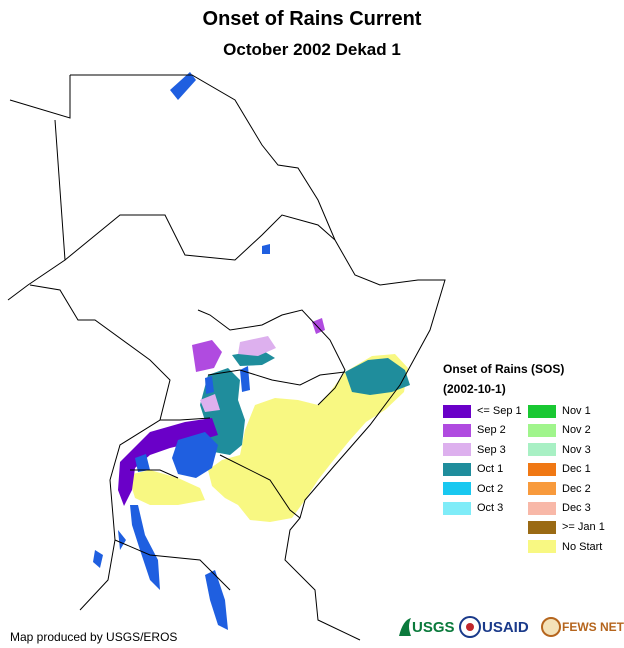  I want to click on usaid-logo: USAID, so click(493, 627).